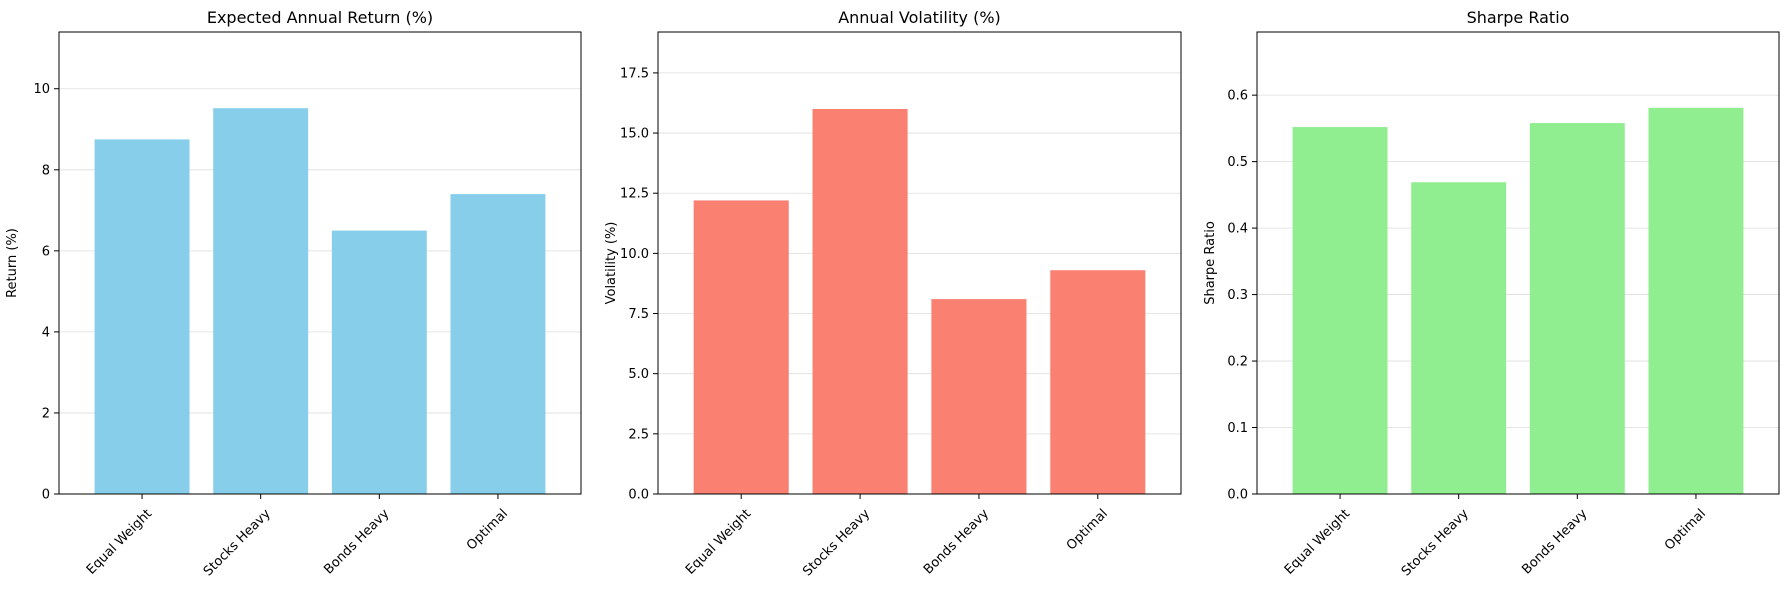  I want to click on chart-title: Sharpe Ratio, so click(1518, 17).